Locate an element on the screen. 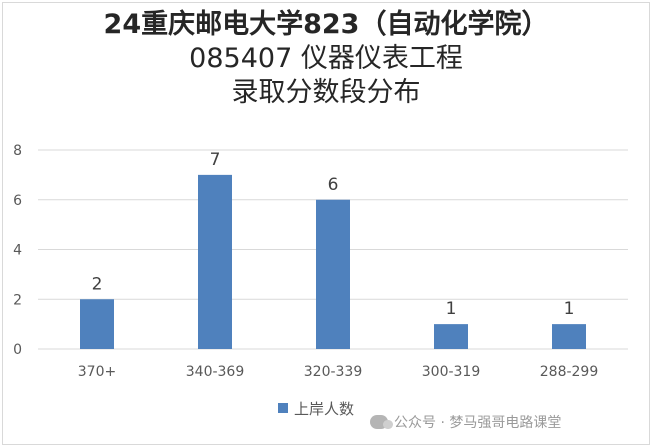 The height and width of the screenshot is (447, 652). watermark: 公众号 · 梦马强哥电路课堂 is located at coordinates (507, 422).